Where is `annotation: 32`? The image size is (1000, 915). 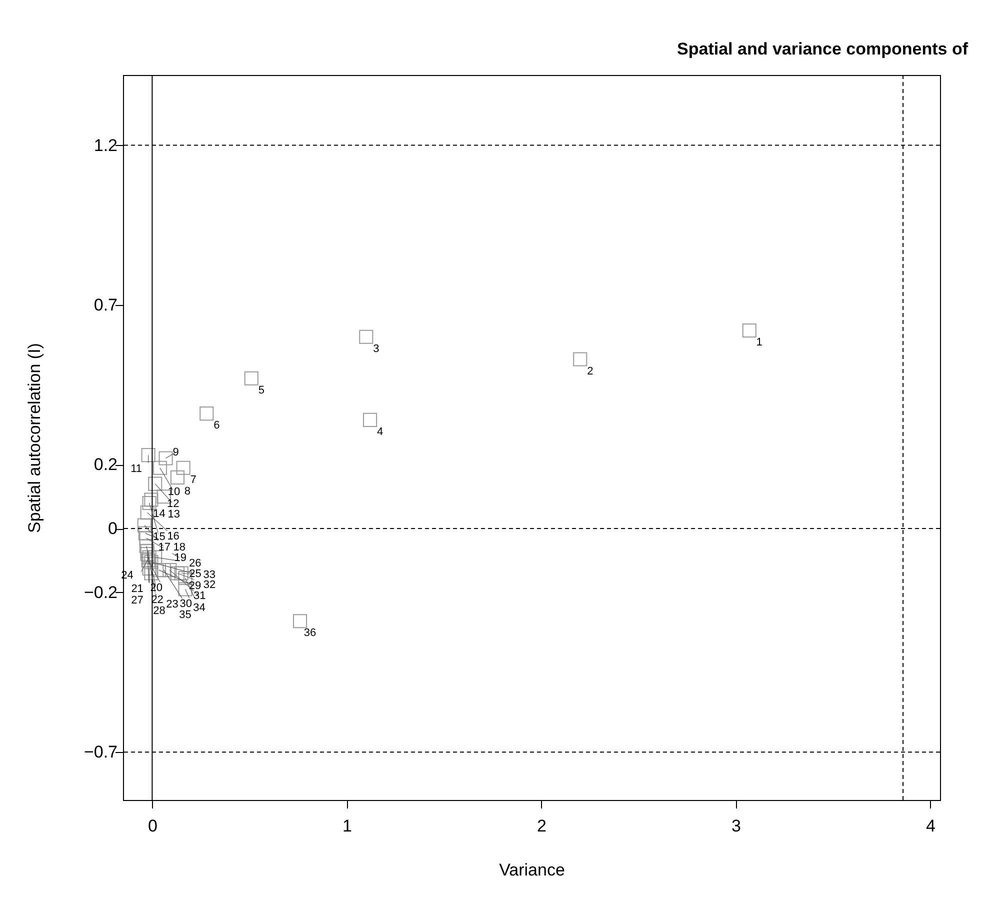 annotation: 32 is located at coordinates (209, 585).